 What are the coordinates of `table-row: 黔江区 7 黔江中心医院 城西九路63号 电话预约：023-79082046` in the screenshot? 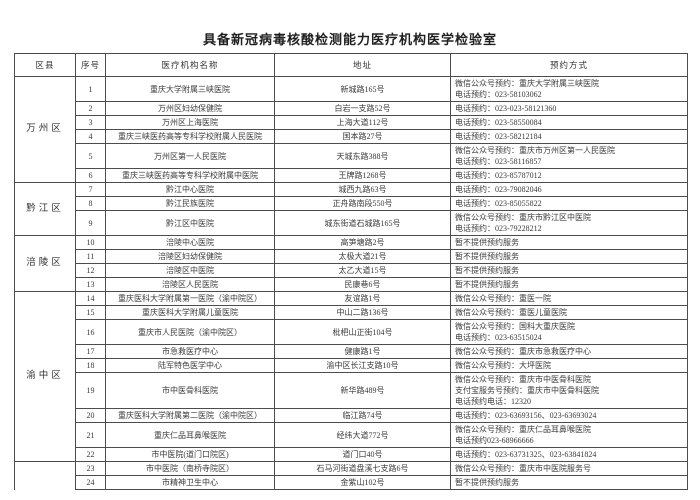 It's located at (351, 209).